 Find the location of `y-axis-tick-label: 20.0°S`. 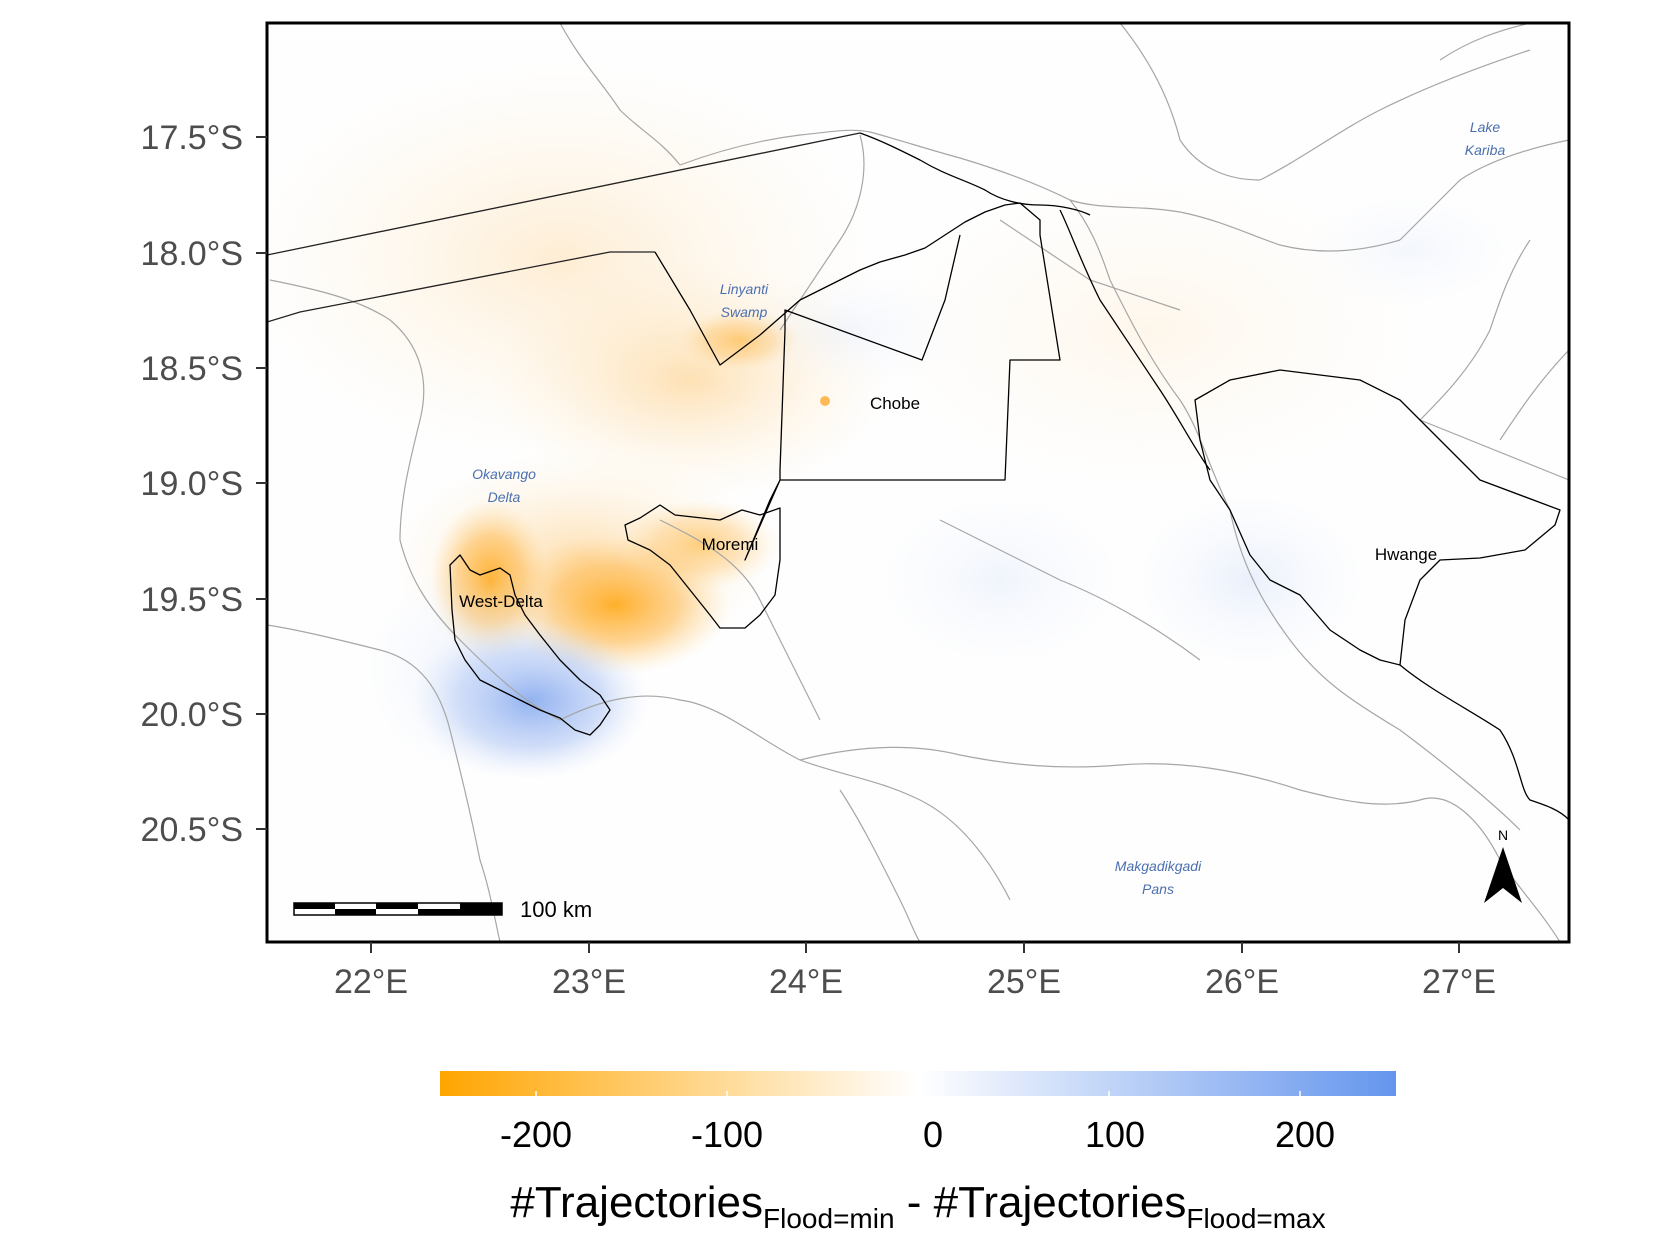

y-axis-tick-label: 20.0°S is located at coordinates (192, 715).